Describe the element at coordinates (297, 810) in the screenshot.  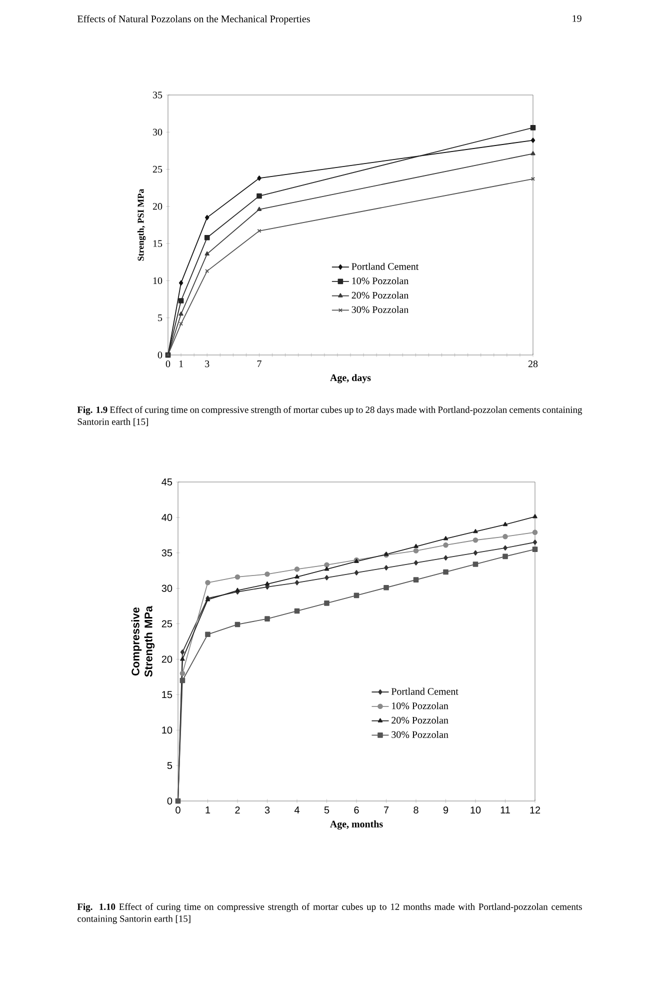
I see `x-tick-label: 4` at that location.